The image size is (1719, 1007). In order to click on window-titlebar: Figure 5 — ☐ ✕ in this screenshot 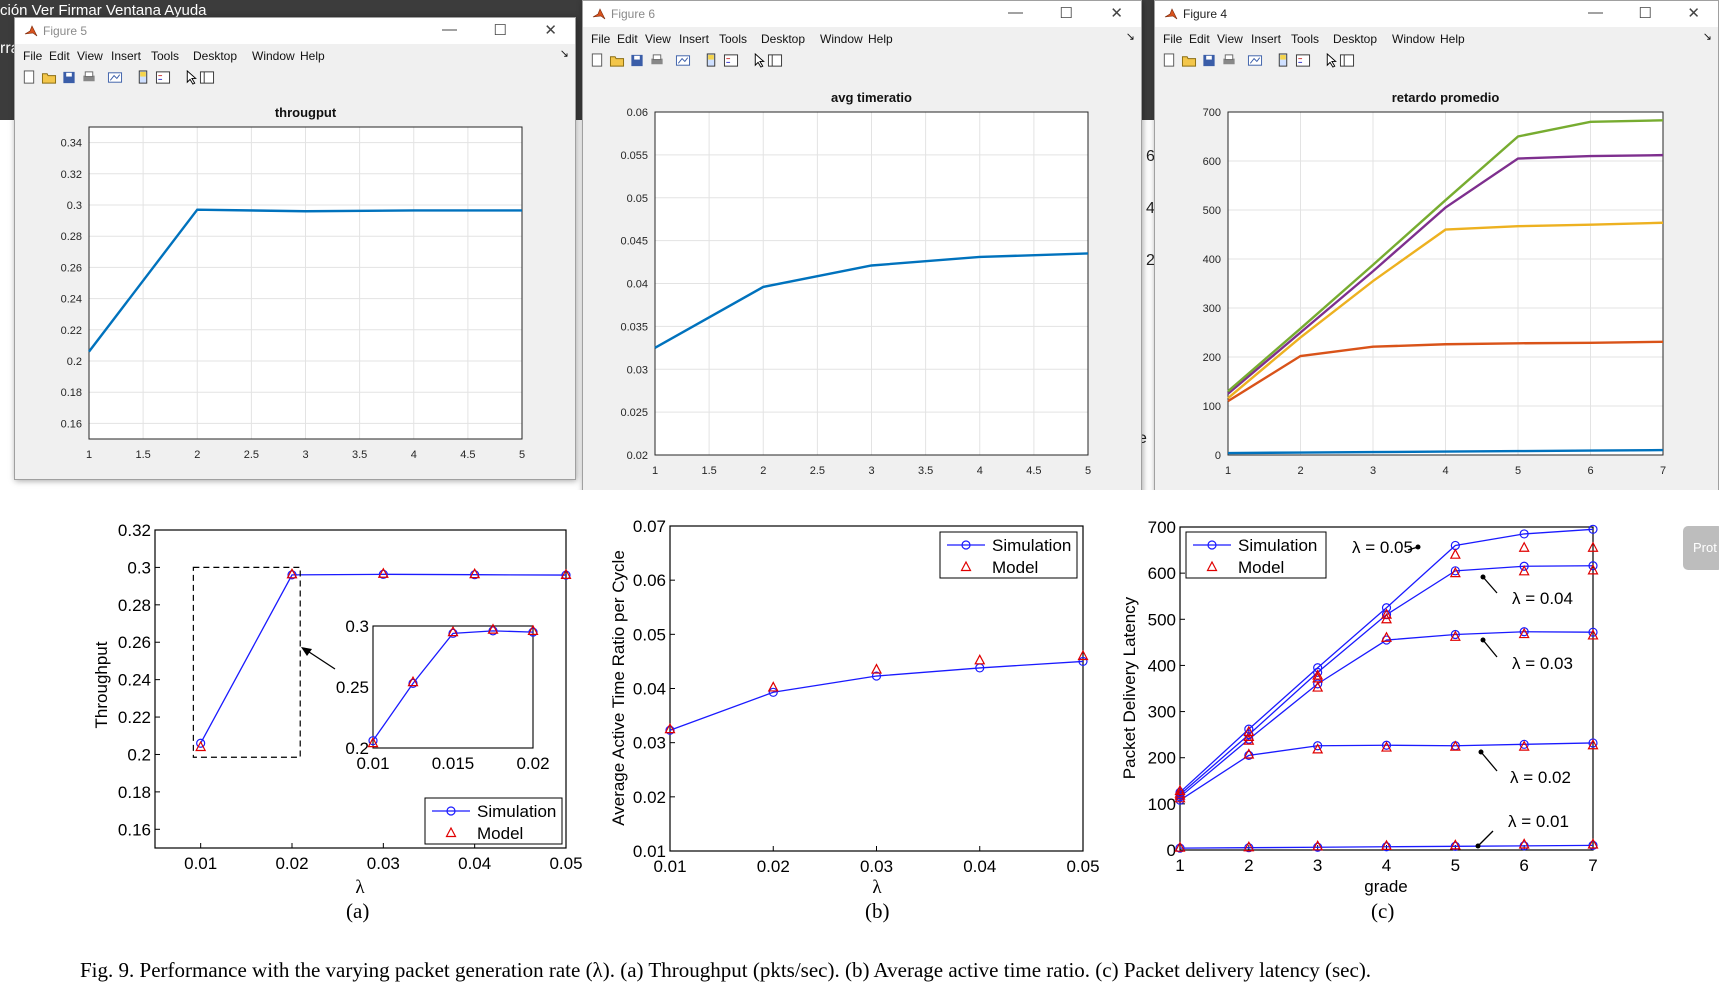, I will do `click(295, 31)`.